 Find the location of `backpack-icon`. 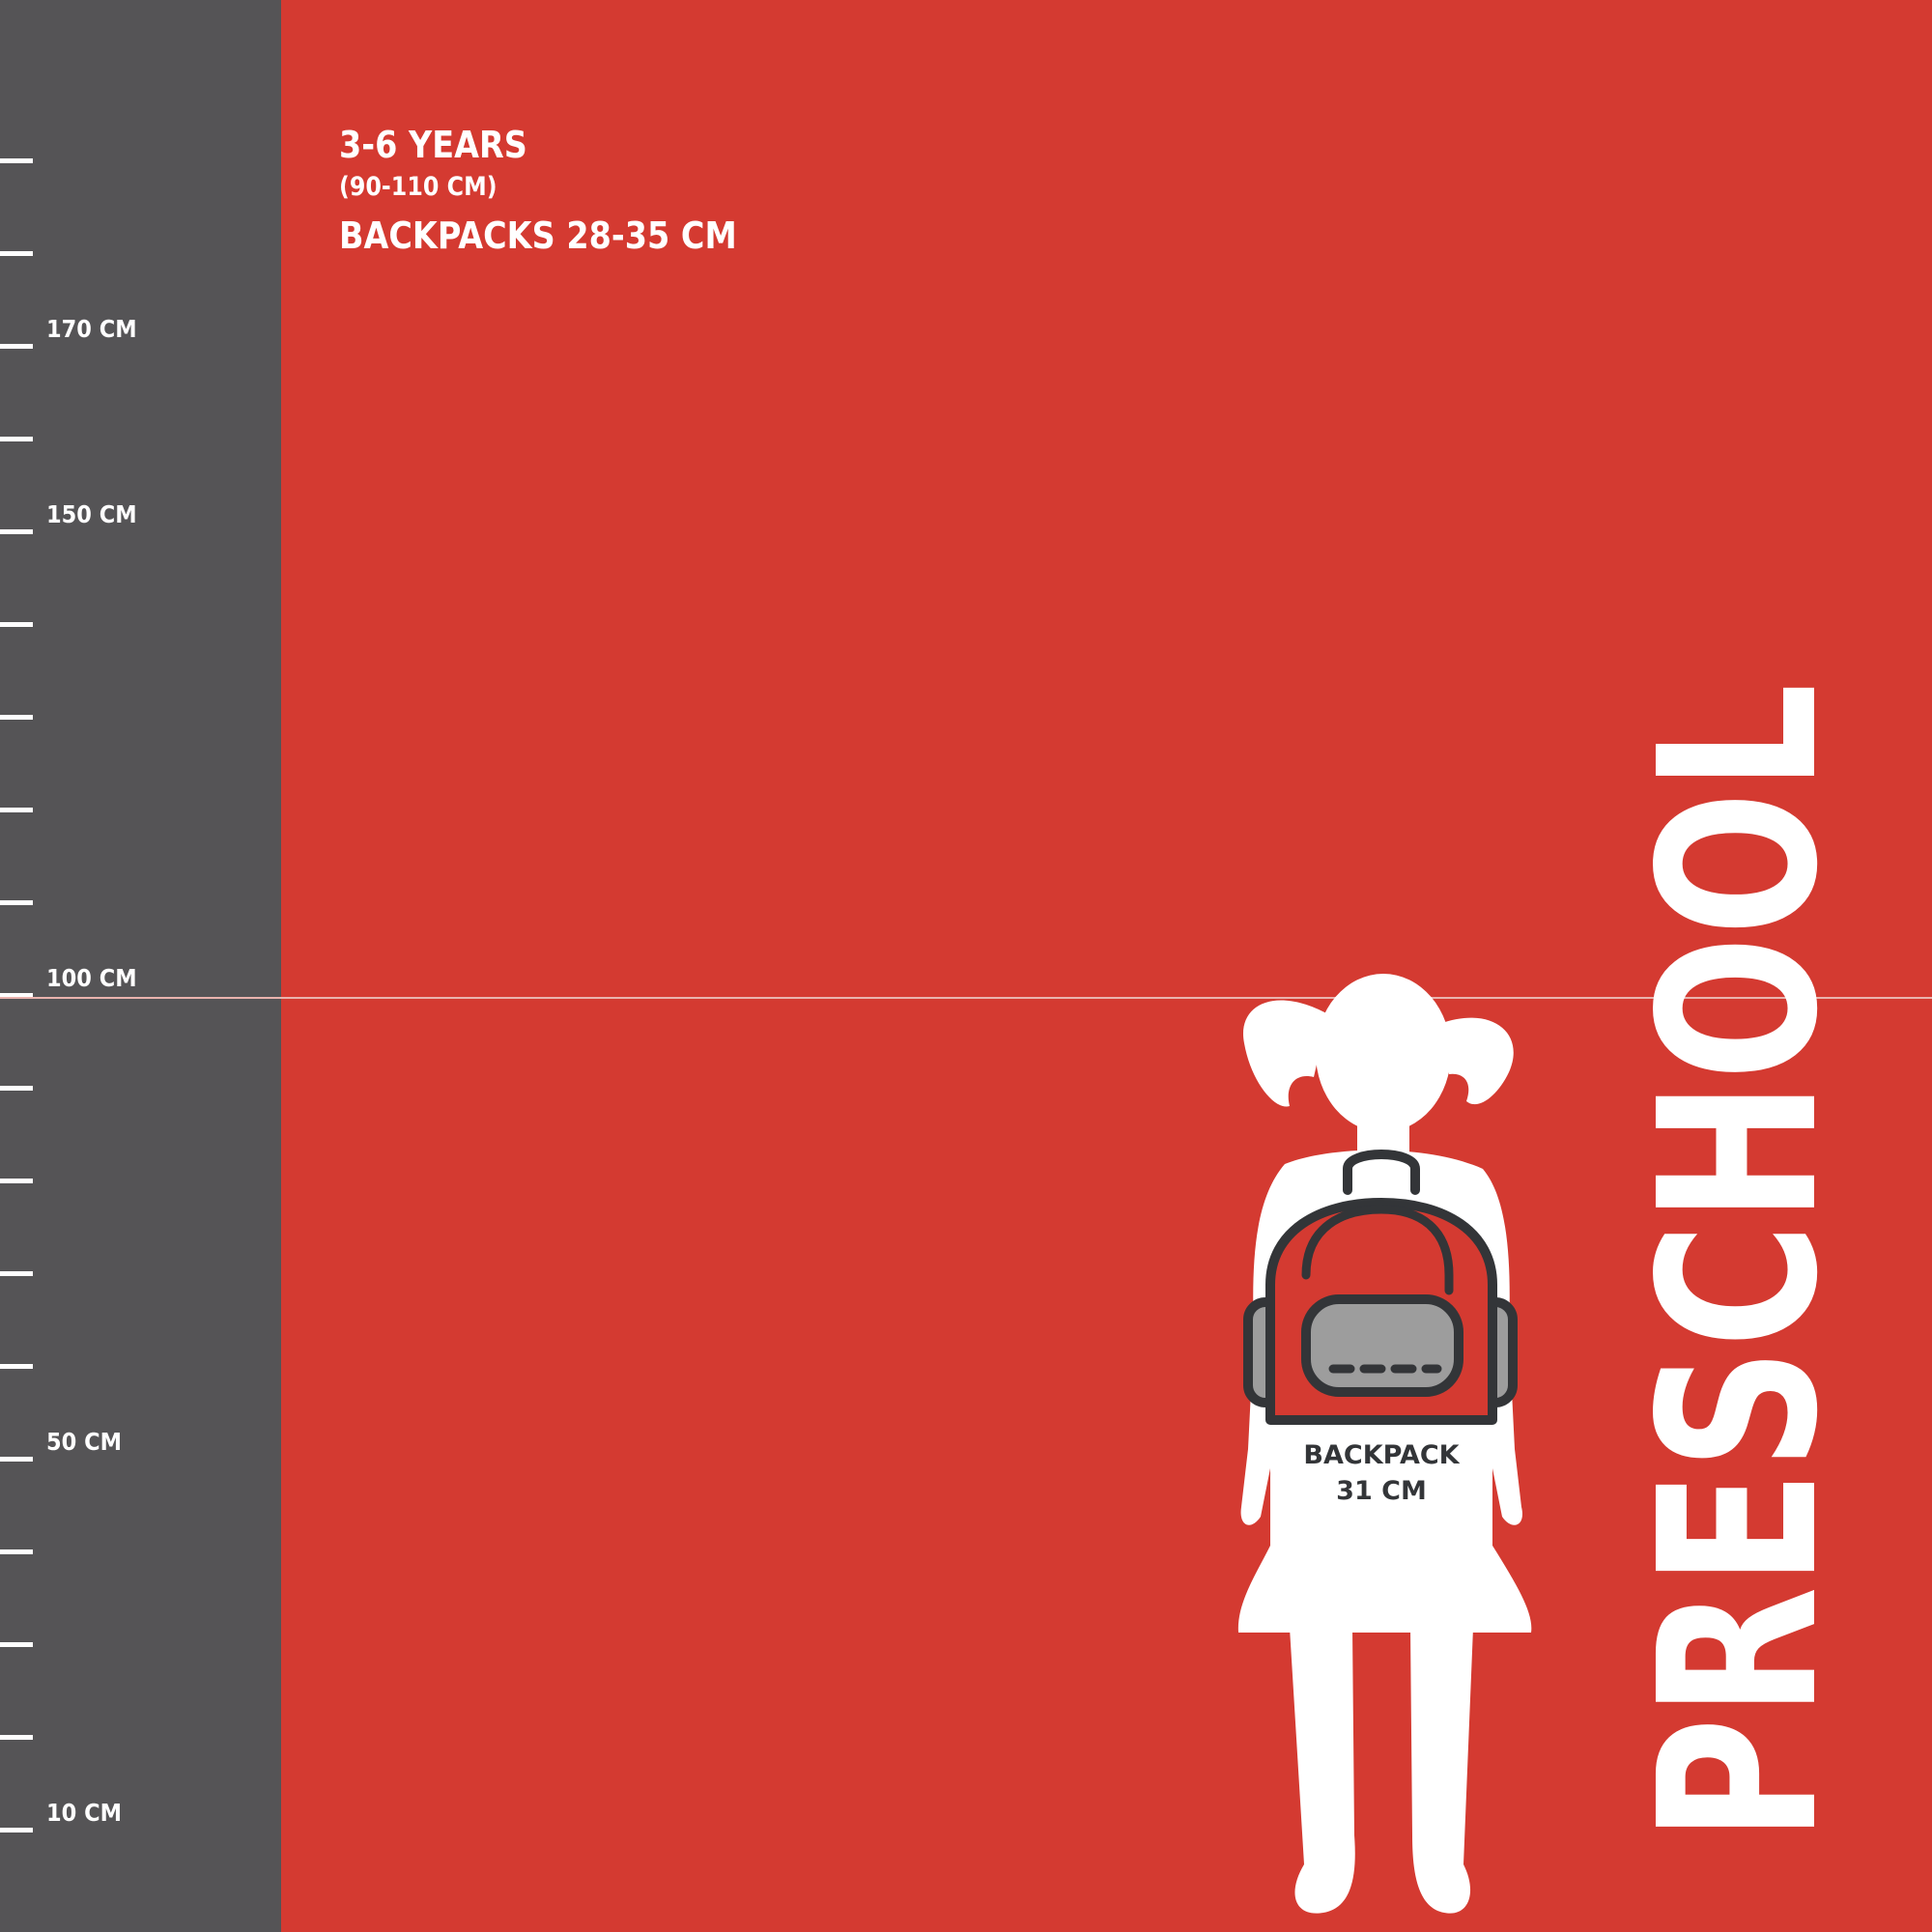

backpack-icon is located at coordinates (1380, 1287).